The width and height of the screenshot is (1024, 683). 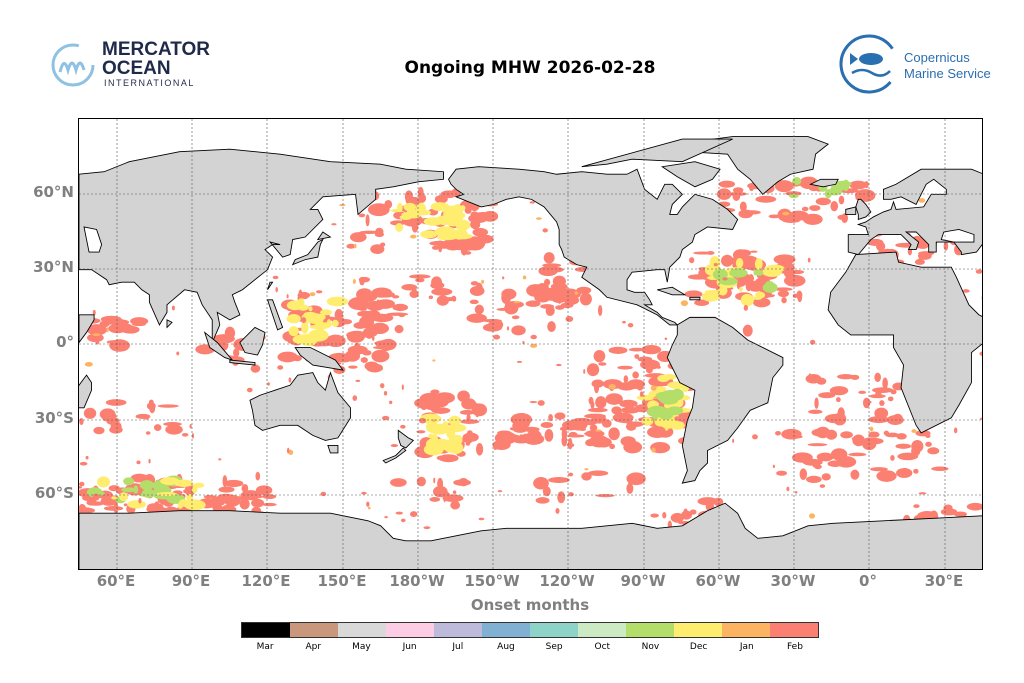 What do you see at coordinates (530, 535) in the screenshot?
I see `antarctica` at bounding box center [530, 535].